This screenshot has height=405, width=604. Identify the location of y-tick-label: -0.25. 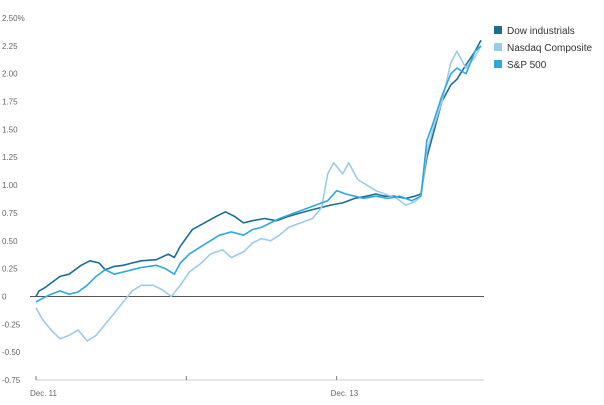
(11, 324).